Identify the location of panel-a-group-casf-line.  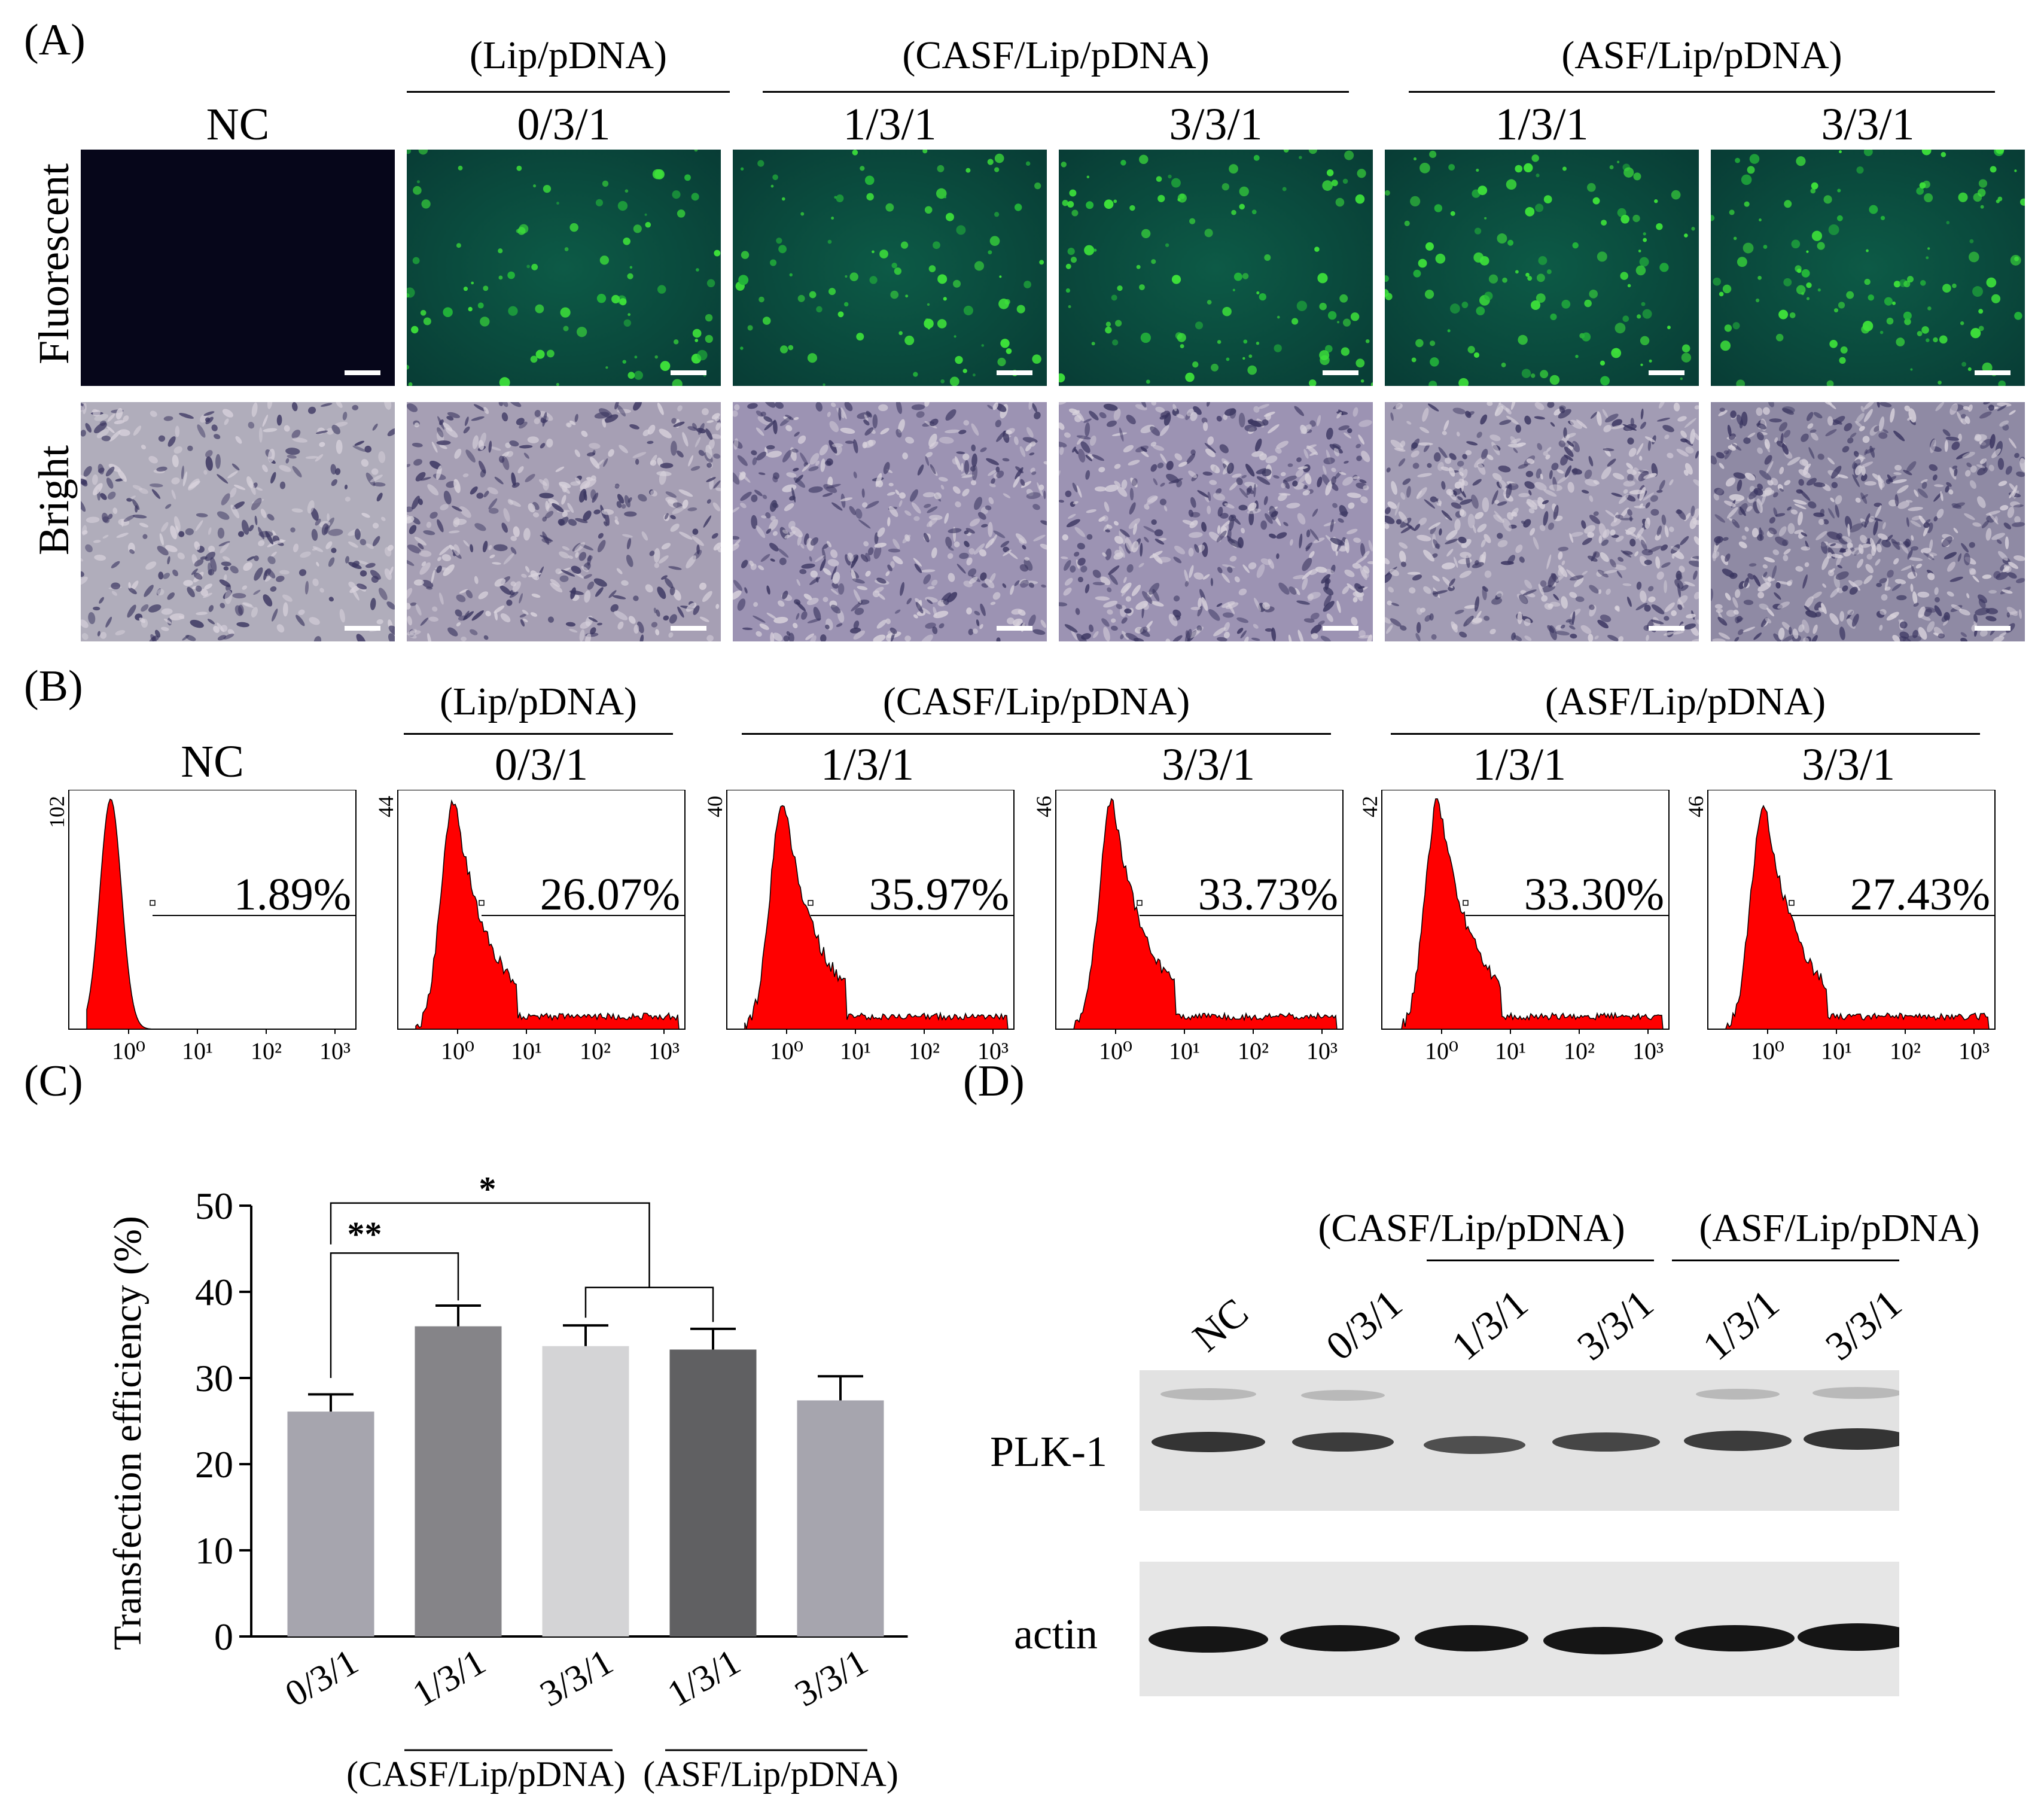
(1056, 92).